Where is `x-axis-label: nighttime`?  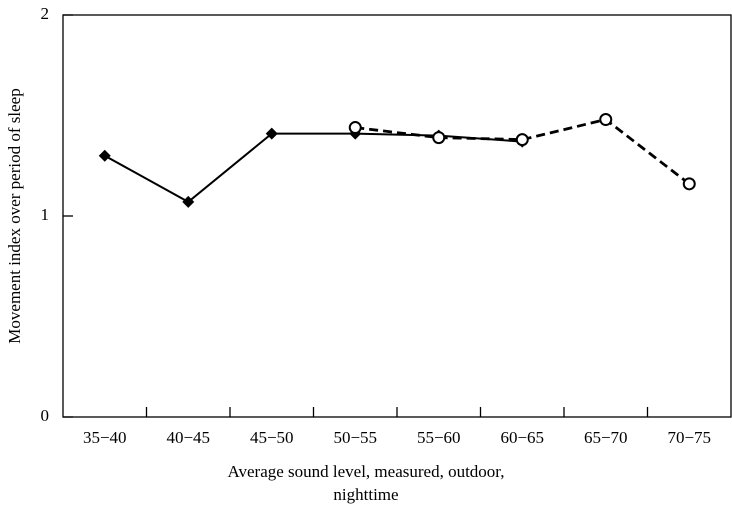
x-axis-label: nighttime is located at coordinates (365, 494).